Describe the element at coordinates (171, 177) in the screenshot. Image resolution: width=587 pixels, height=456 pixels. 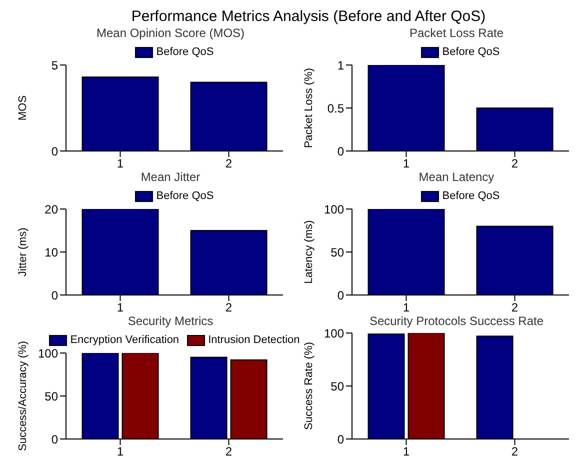
I see `chart-title: Mean Jitter` at that location.